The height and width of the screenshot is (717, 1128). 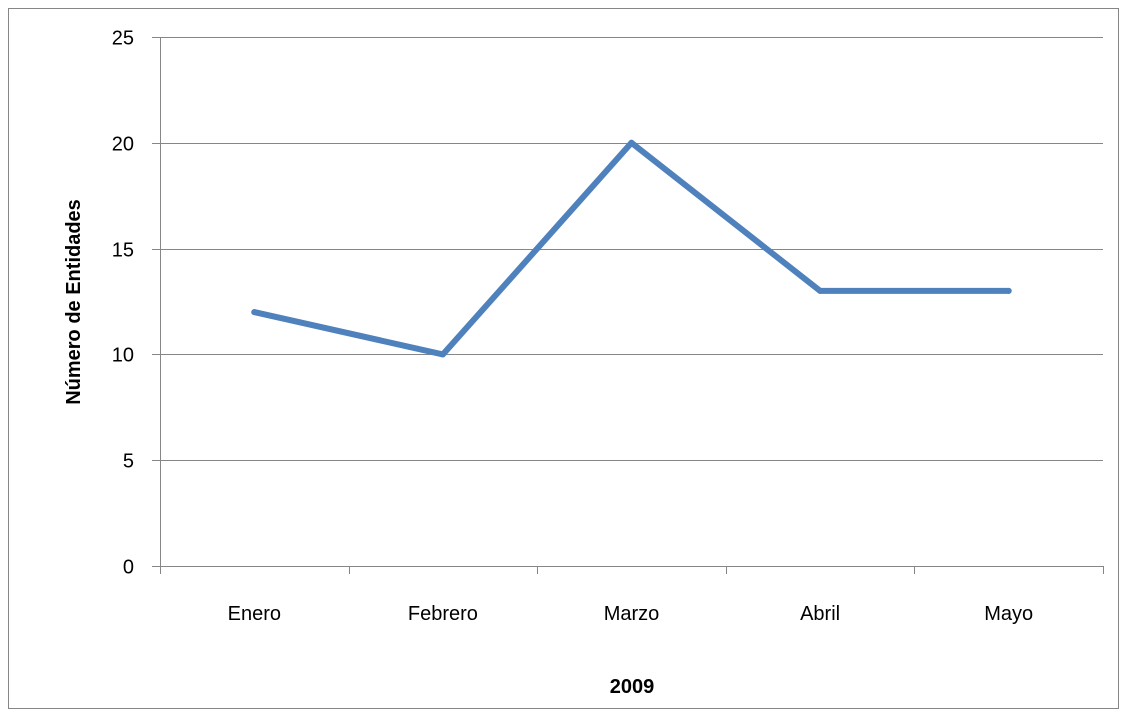 What do you see at coordinates (443, 614) in the screenshot?
I see `x-tick-label: Febrero` at bounding box center [443, 614].